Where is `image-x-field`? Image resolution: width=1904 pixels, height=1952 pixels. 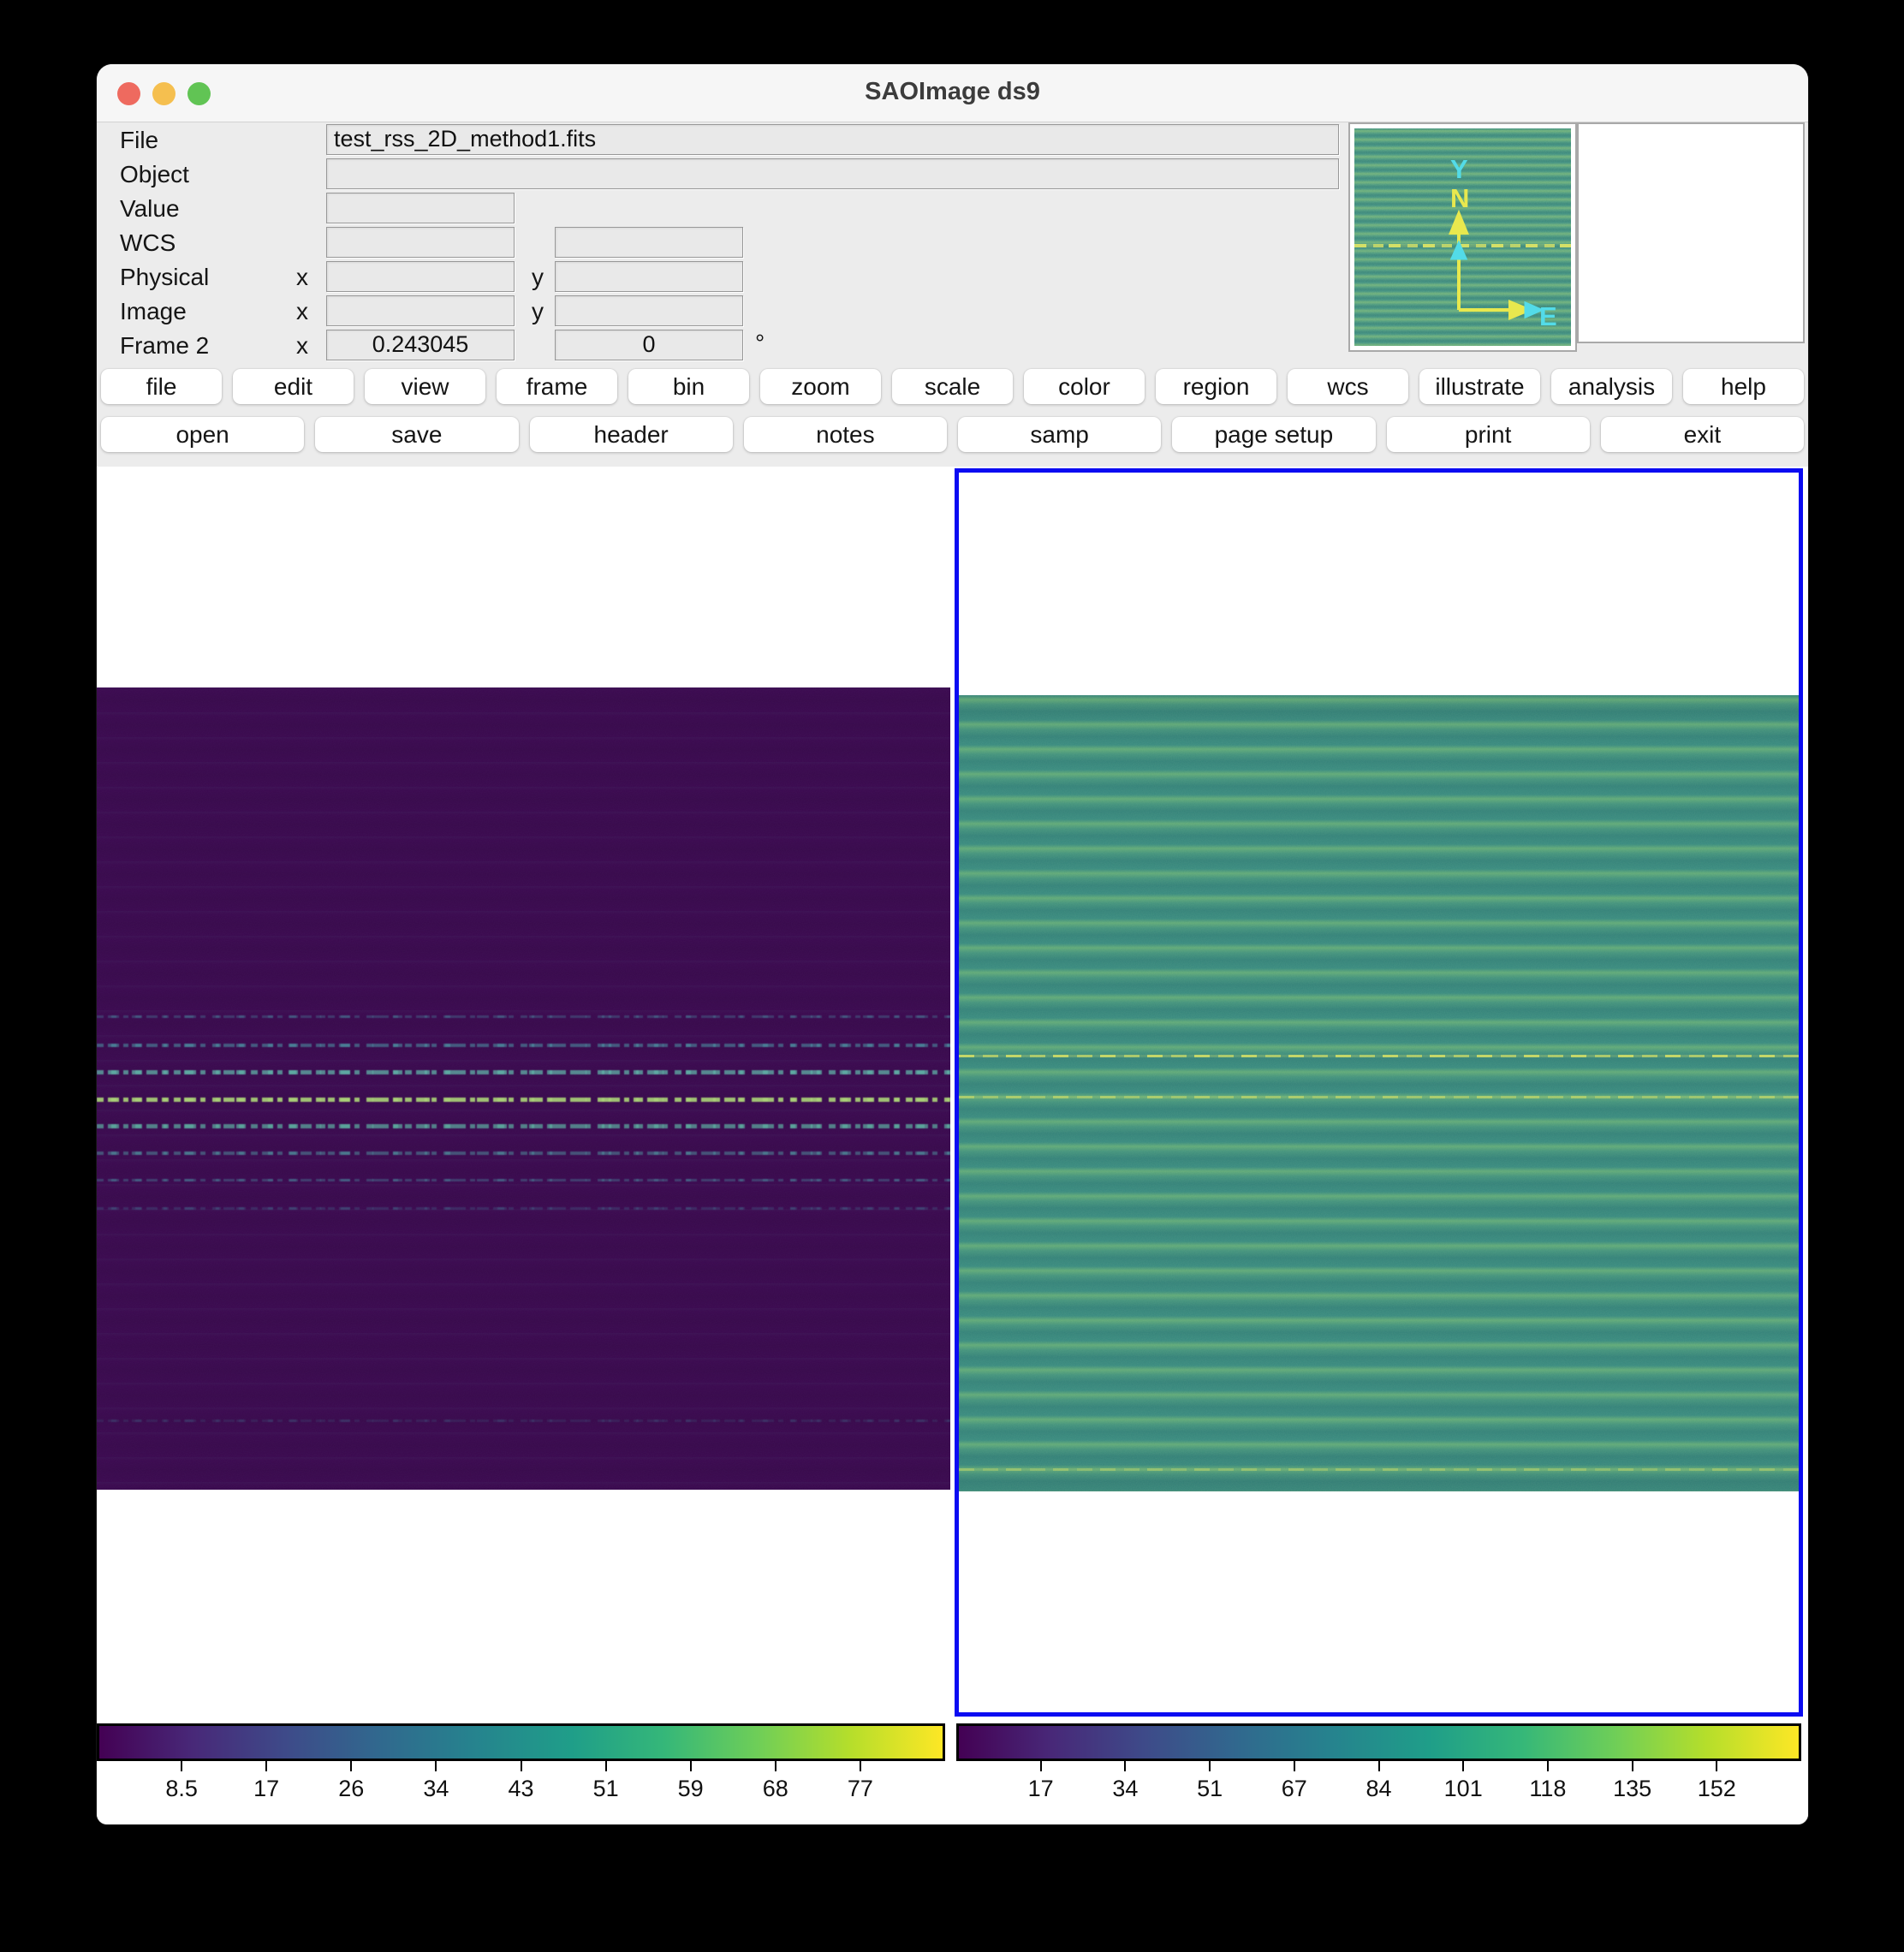 image-x-field is located at coordinates (421, 310).